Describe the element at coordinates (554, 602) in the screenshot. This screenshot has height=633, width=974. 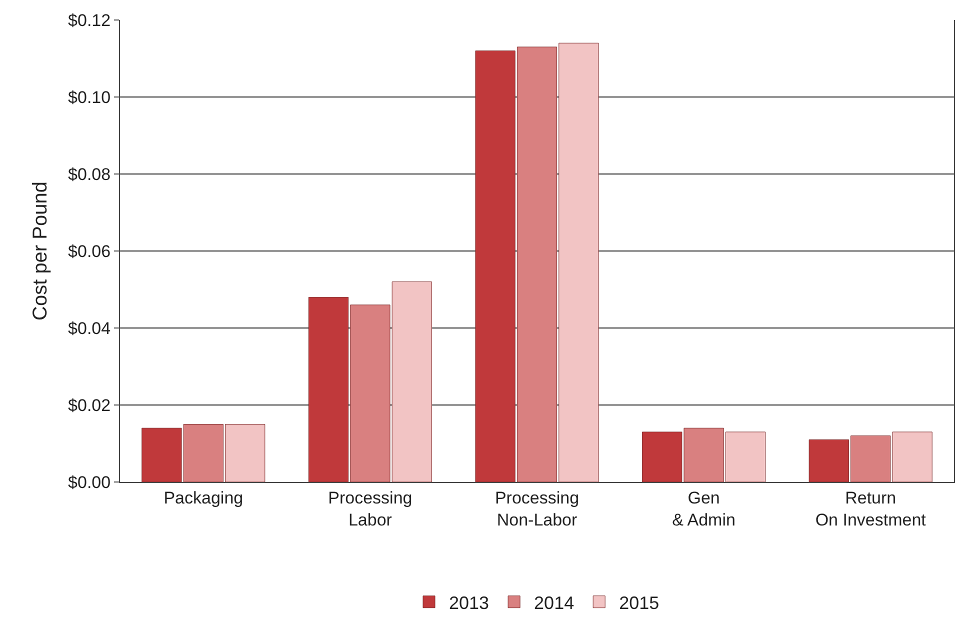
I see `legend-label: 2014` at that location.